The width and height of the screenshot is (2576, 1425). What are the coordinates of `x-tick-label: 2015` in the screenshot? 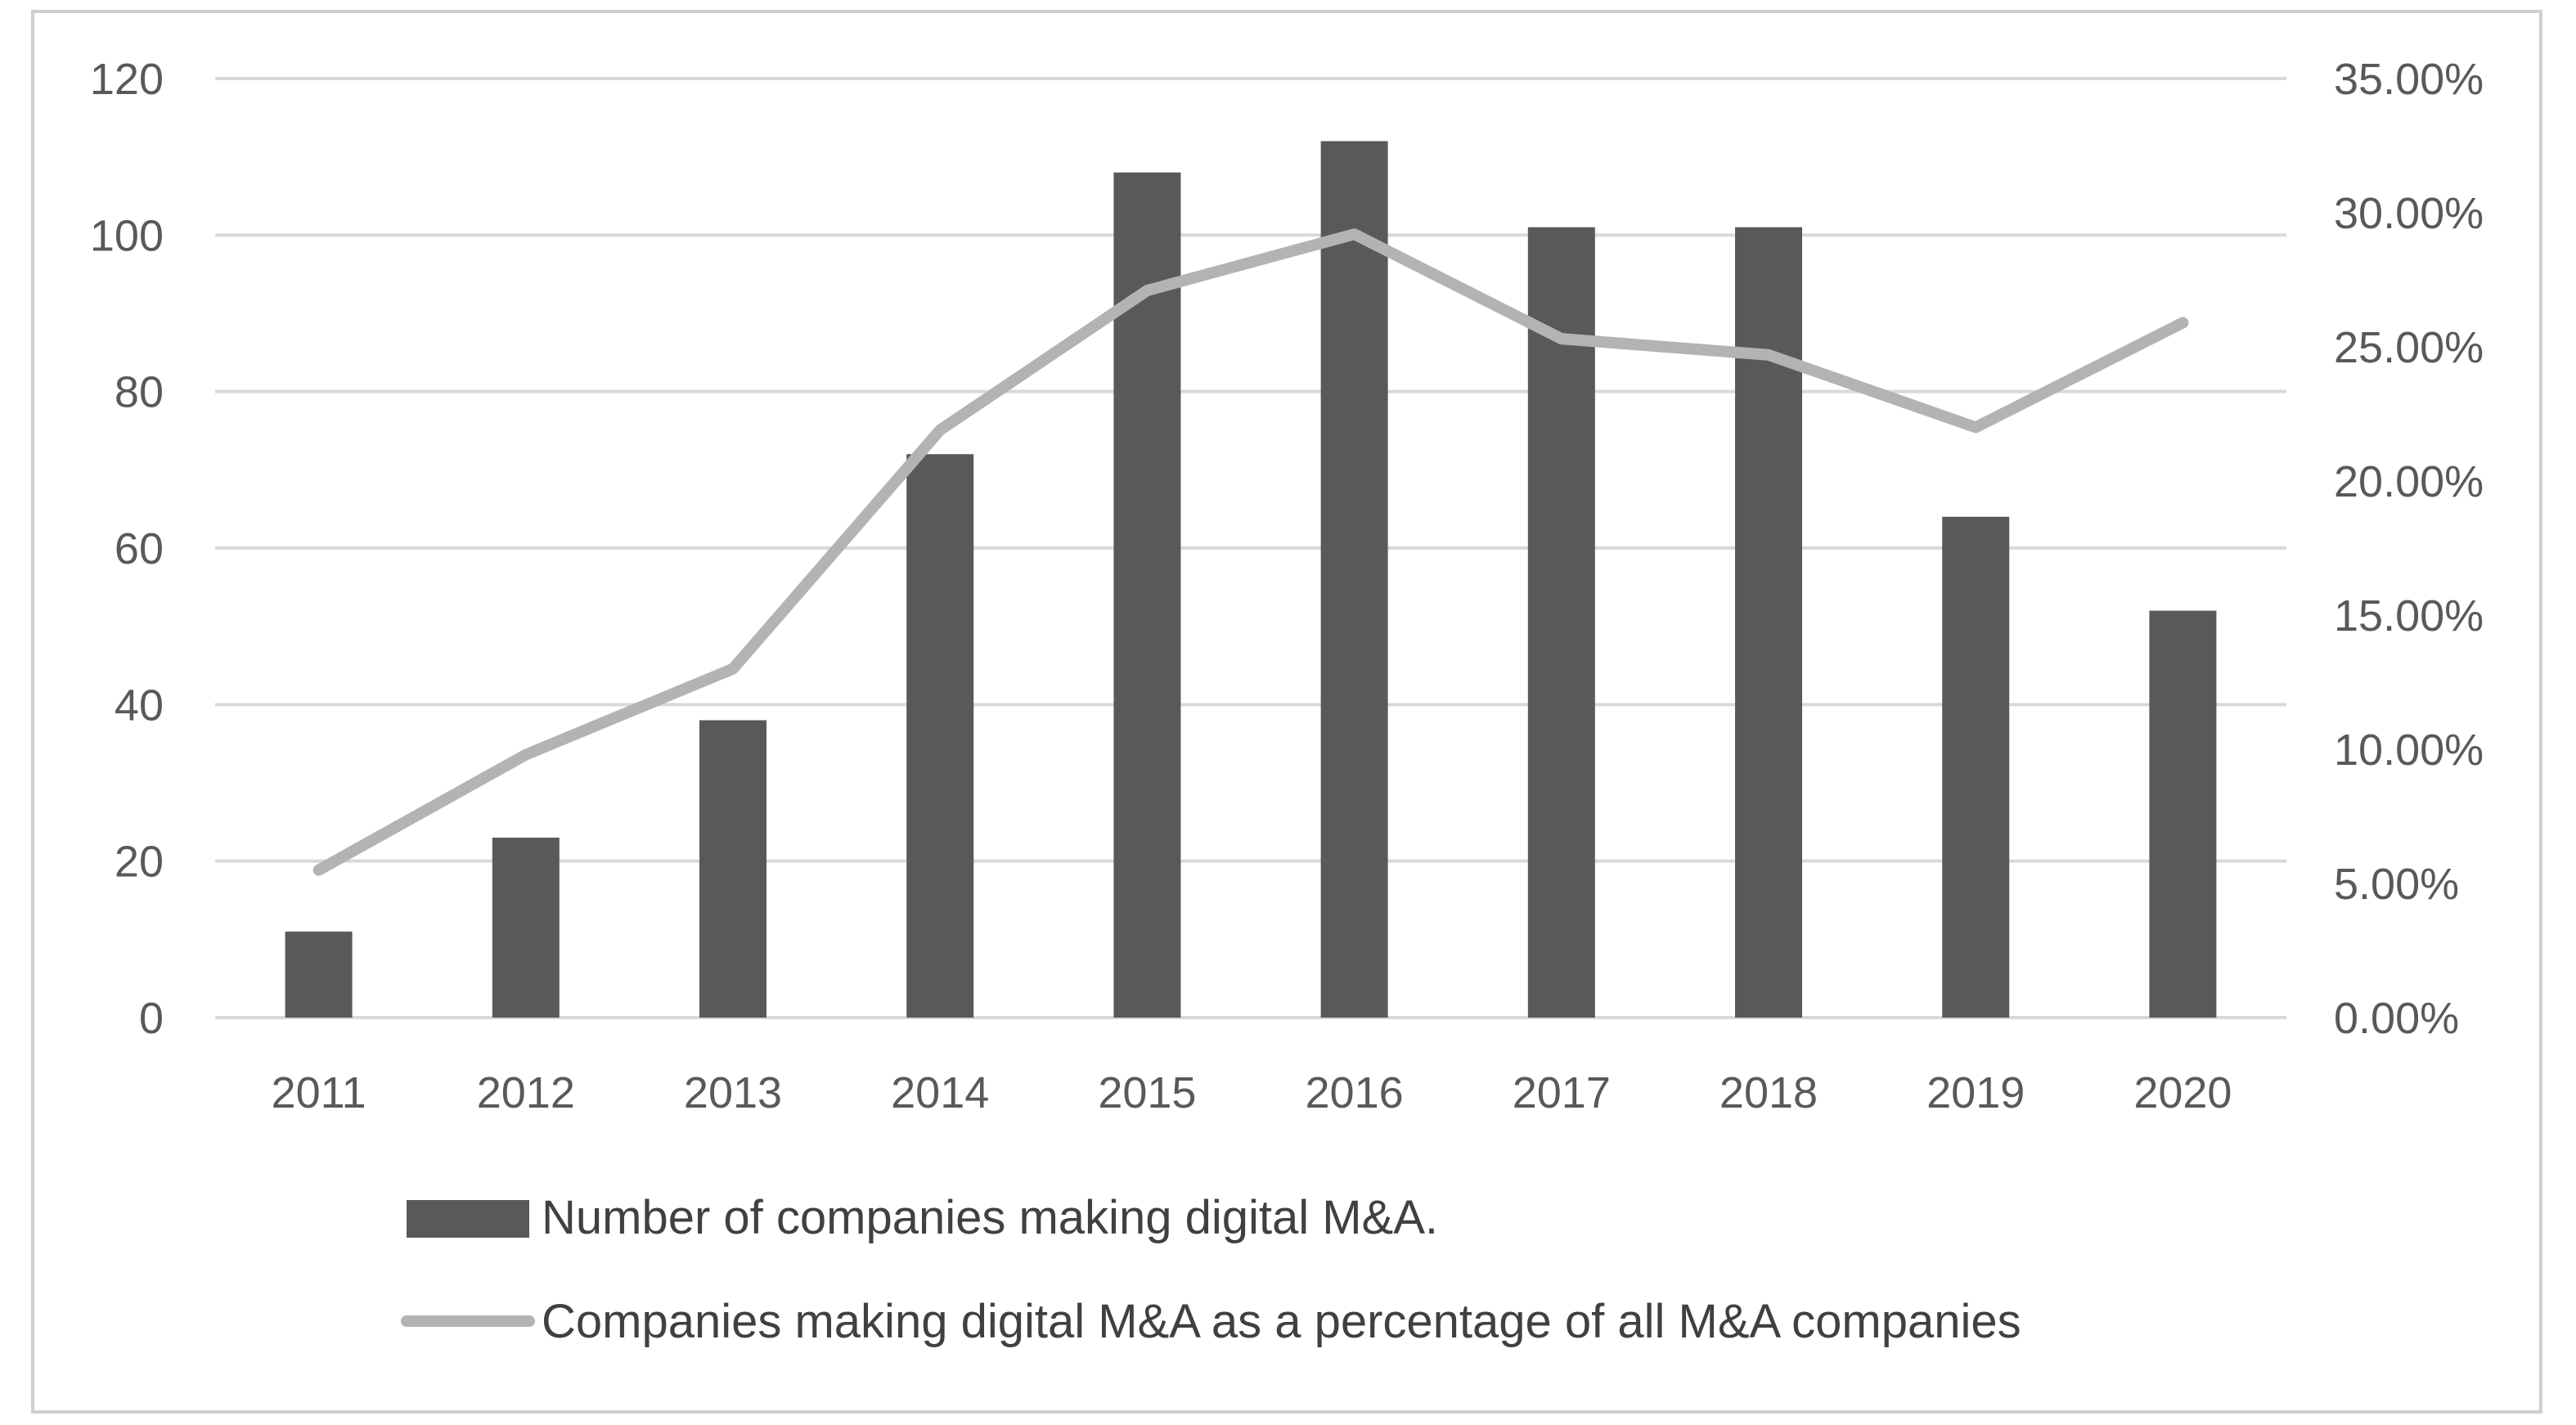 It's located at (1147, 1092).